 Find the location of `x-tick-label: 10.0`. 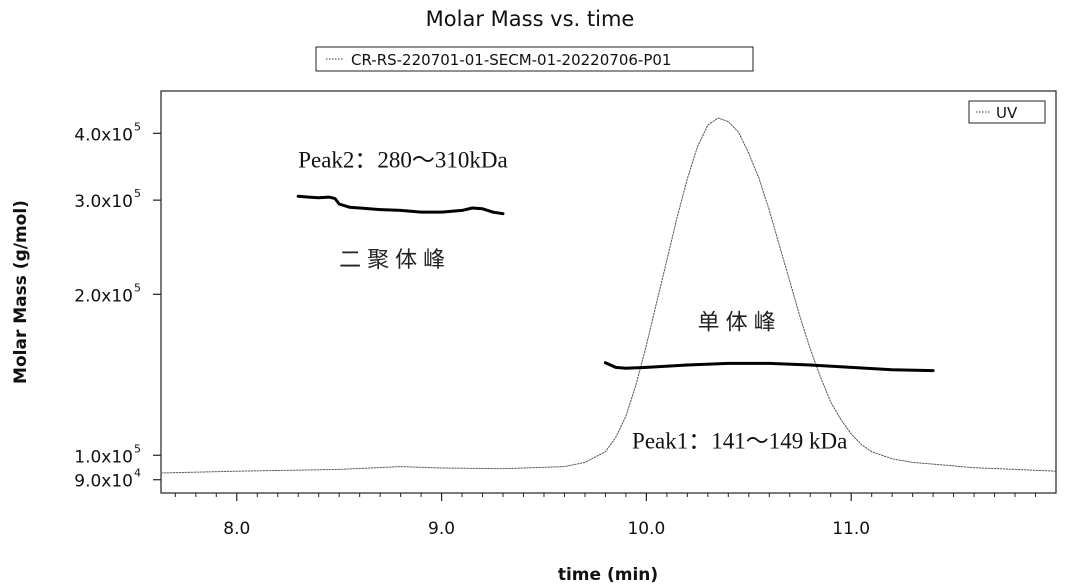

x-tick-label: 10.0 is located at coordinates (646, 529).